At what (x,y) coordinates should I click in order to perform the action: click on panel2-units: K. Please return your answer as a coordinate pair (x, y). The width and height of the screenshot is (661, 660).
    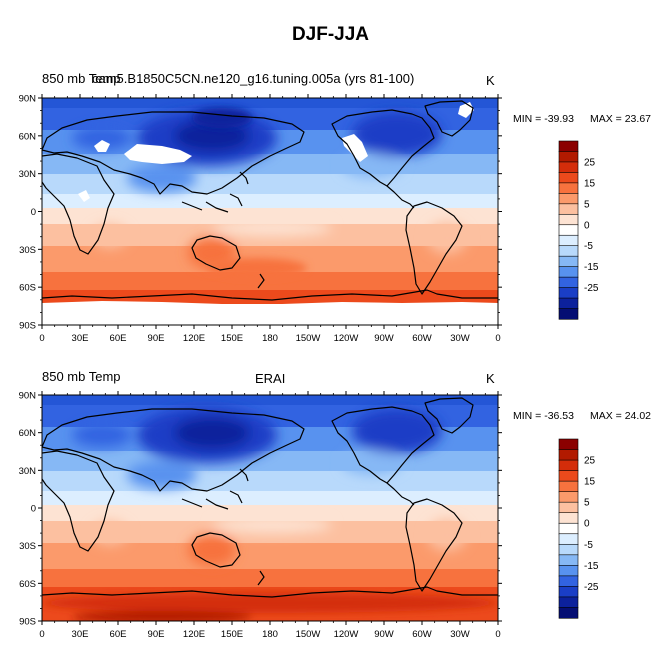
    Looking at the image, I should click on (490, 378).